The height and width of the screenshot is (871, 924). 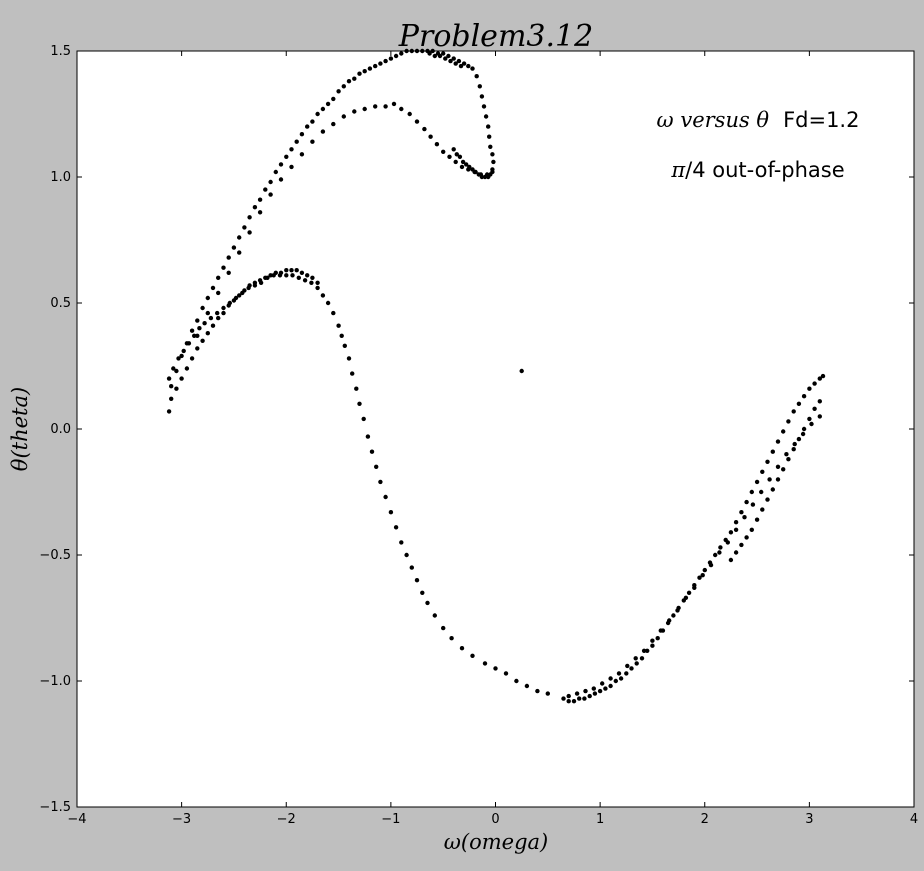 What do you see at coordinates (678, 170) in the screenshot?
I see `annotation-line-2-math: π` at bounding box center [678, 170].